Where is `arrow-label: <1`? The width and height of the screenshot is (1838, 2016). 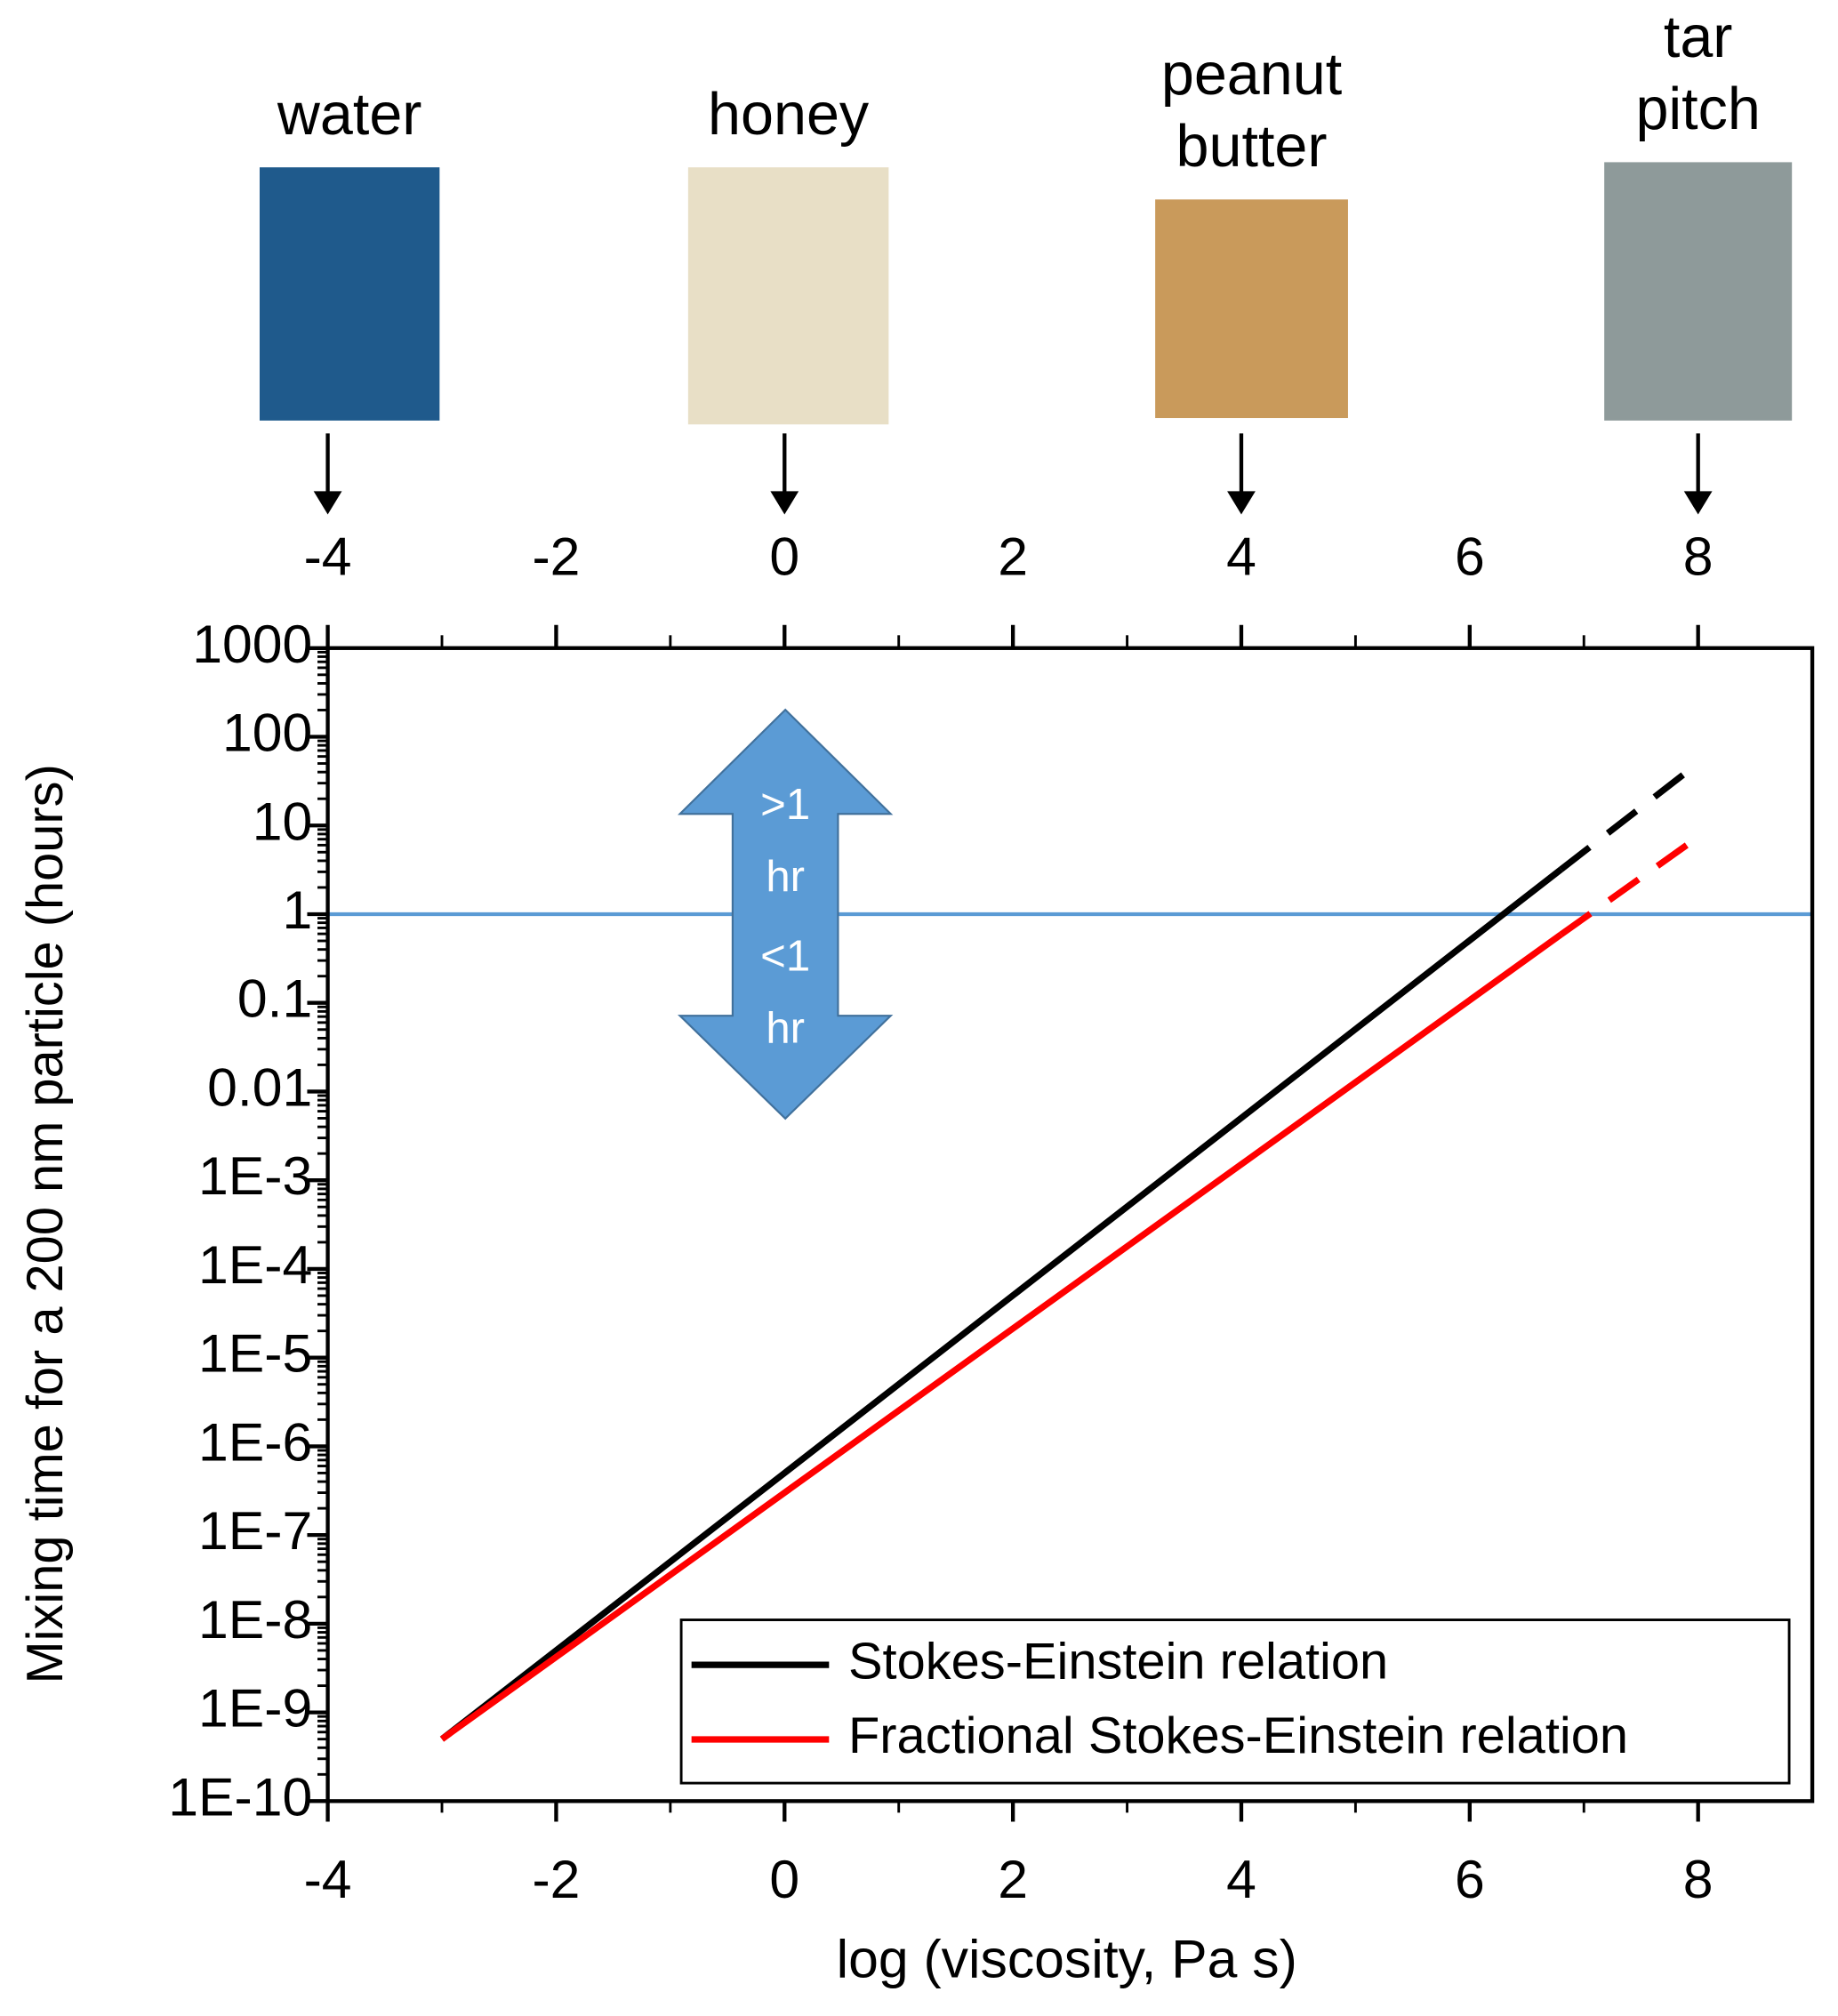
arrow-label: <1 is located at coordinates (785, 957).